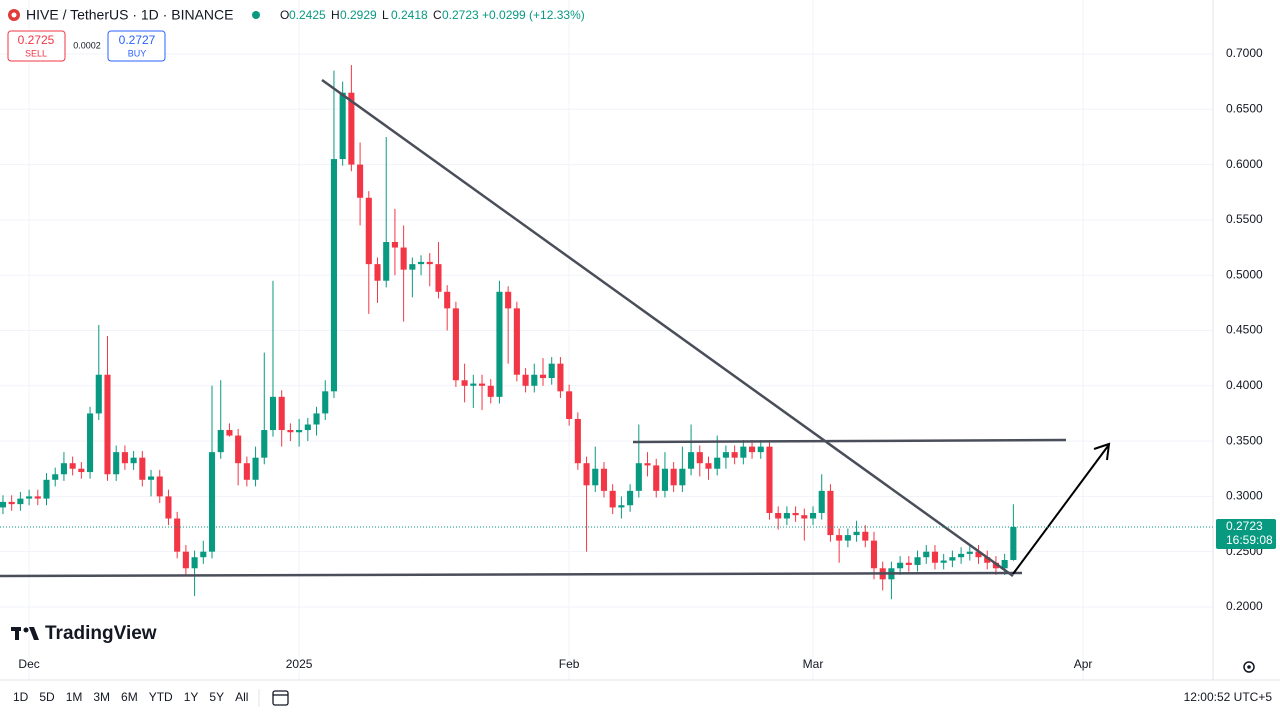 The image size is (1280, 720). What do you see at coordinates (437, 15) in the screenshot?
I see `ohlc-key: C` at bounding box center [437, 15].